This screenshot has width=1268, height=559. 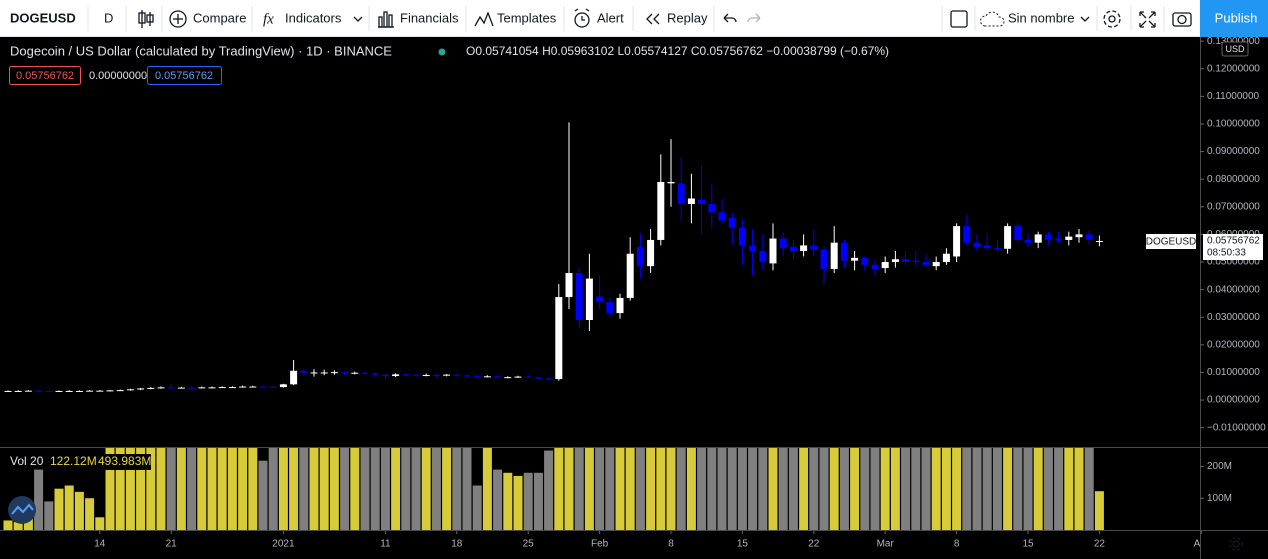 I want to click on volume-ma: 493.983M, so click(x=124, y=461).